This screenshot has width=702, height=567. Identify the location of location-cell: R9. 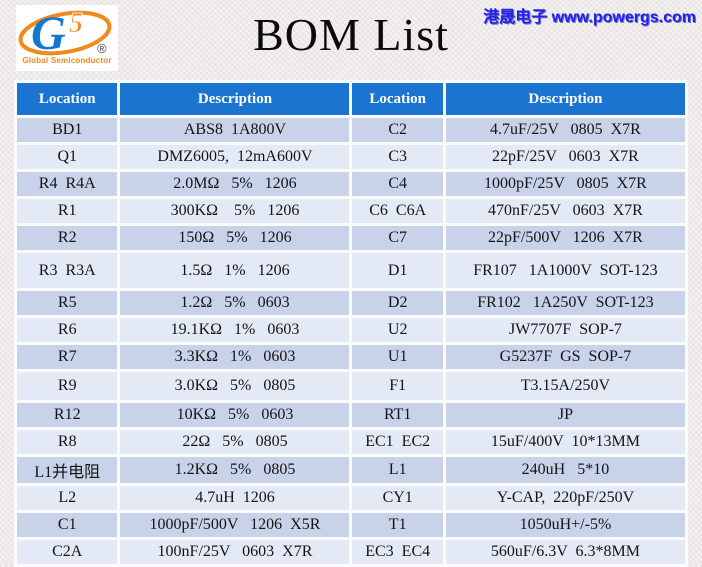
(67, 386).